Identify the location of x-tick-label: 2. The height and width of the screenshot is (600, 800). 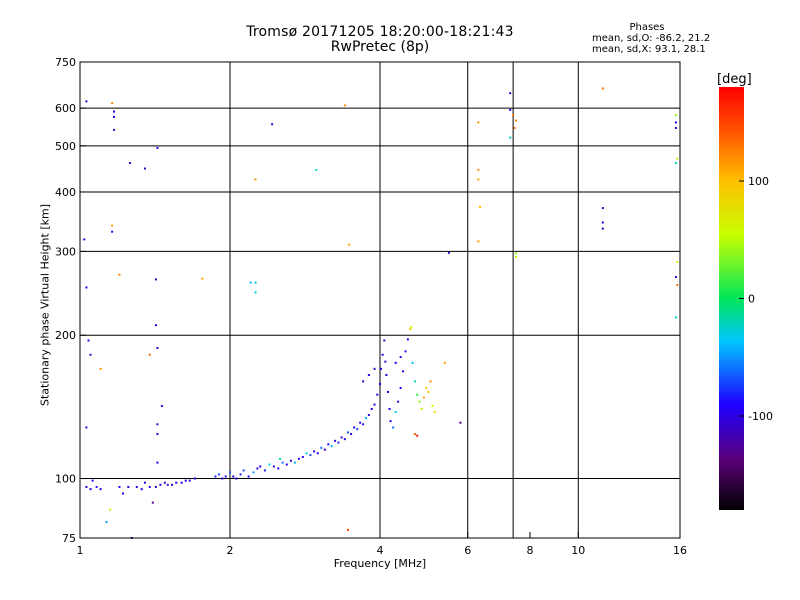
(230, 550).